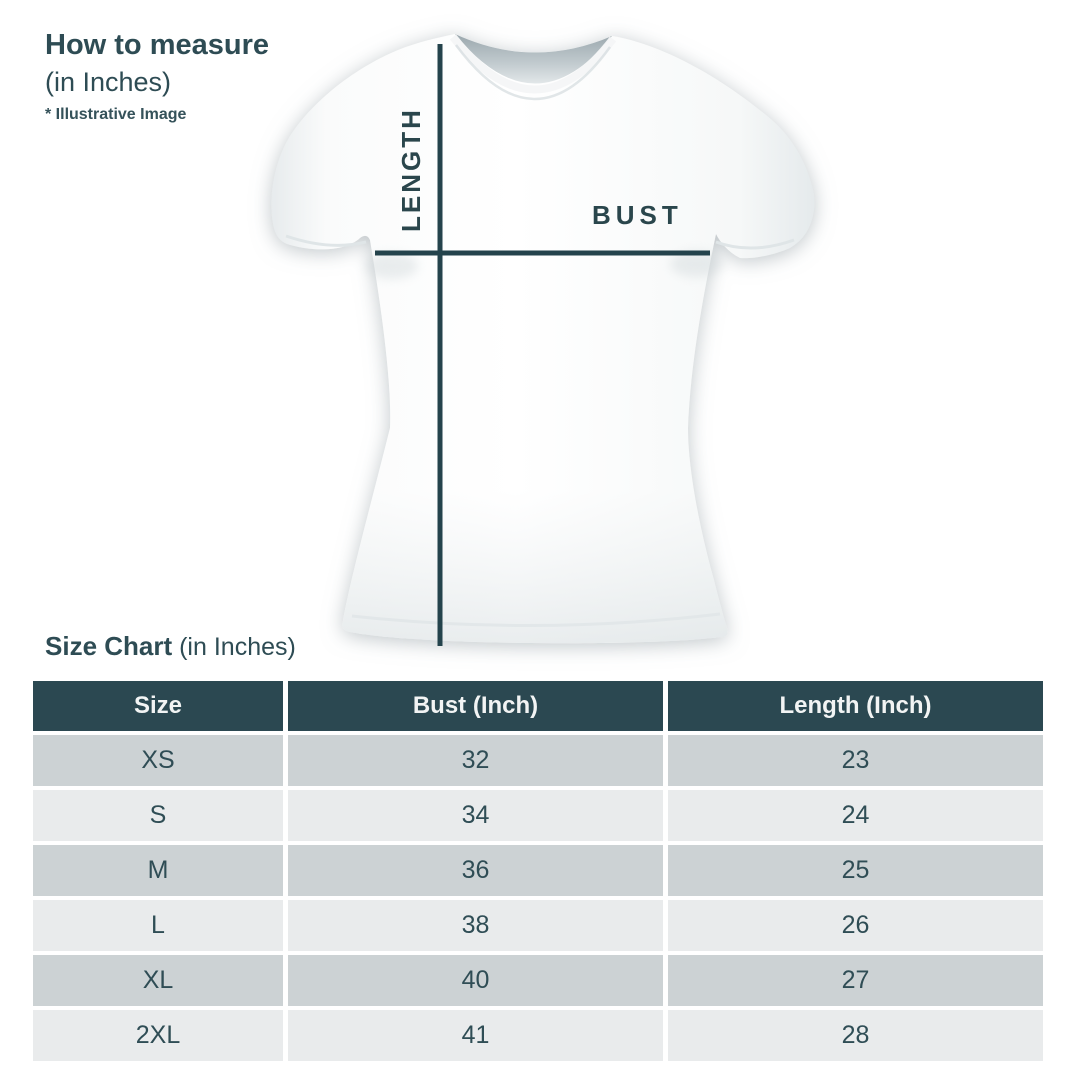 The width and height of the screenshot is (1080, 1080). Describe the element at coordinates (158, 925) in the screenshot. I see `table-cell-size: L` at that location.